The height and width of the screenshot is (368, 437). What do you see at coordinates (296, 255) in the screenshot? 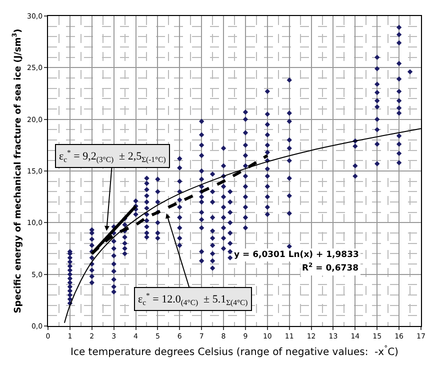
I see `annotation: y = 6,0301 Ln(x) + 1,9833` at bounding box center [296, 255].